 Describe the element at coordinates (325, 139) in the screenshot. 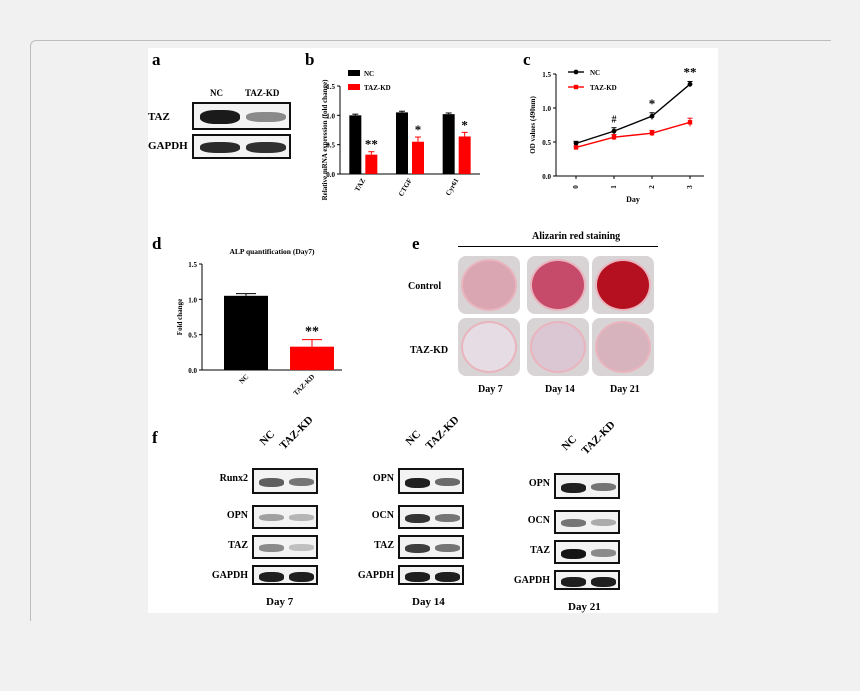

I see `y-axis-label: Relative mRNA expression (fold change)` at that location.